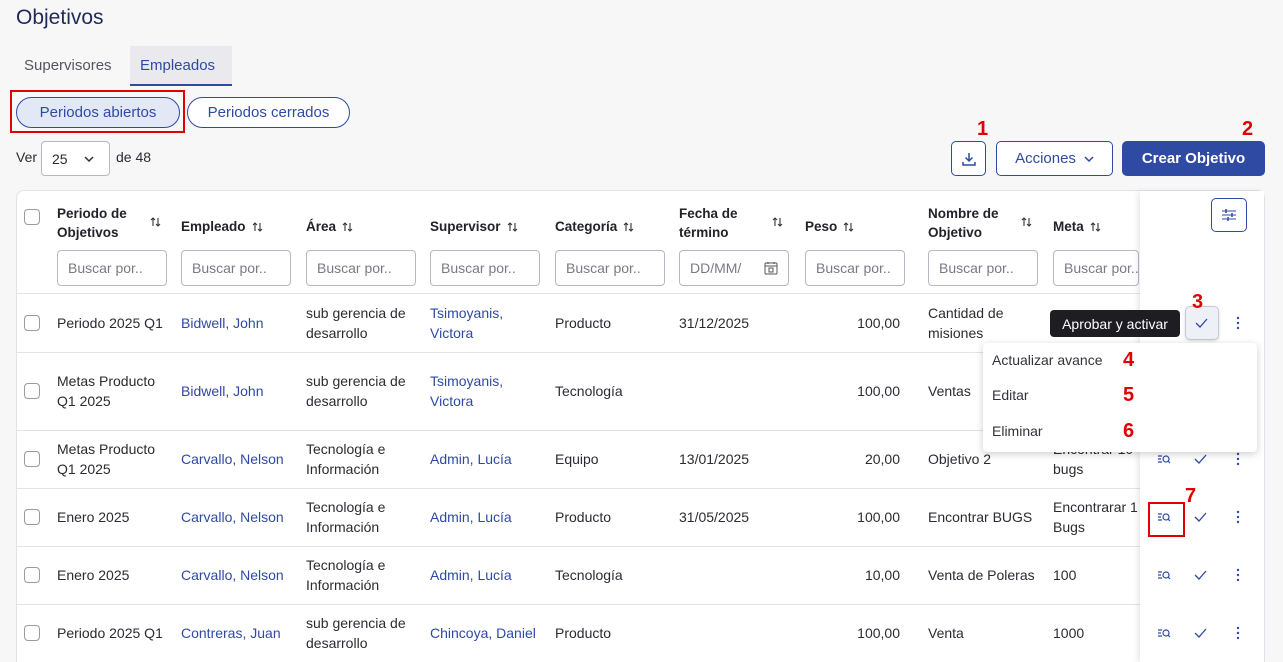 This screenshot has height=662, width=1283. What do you see at coordinates (612, 226) in the screenshot?
I see `column-header: Categoría` at bounding box center [612, 226].